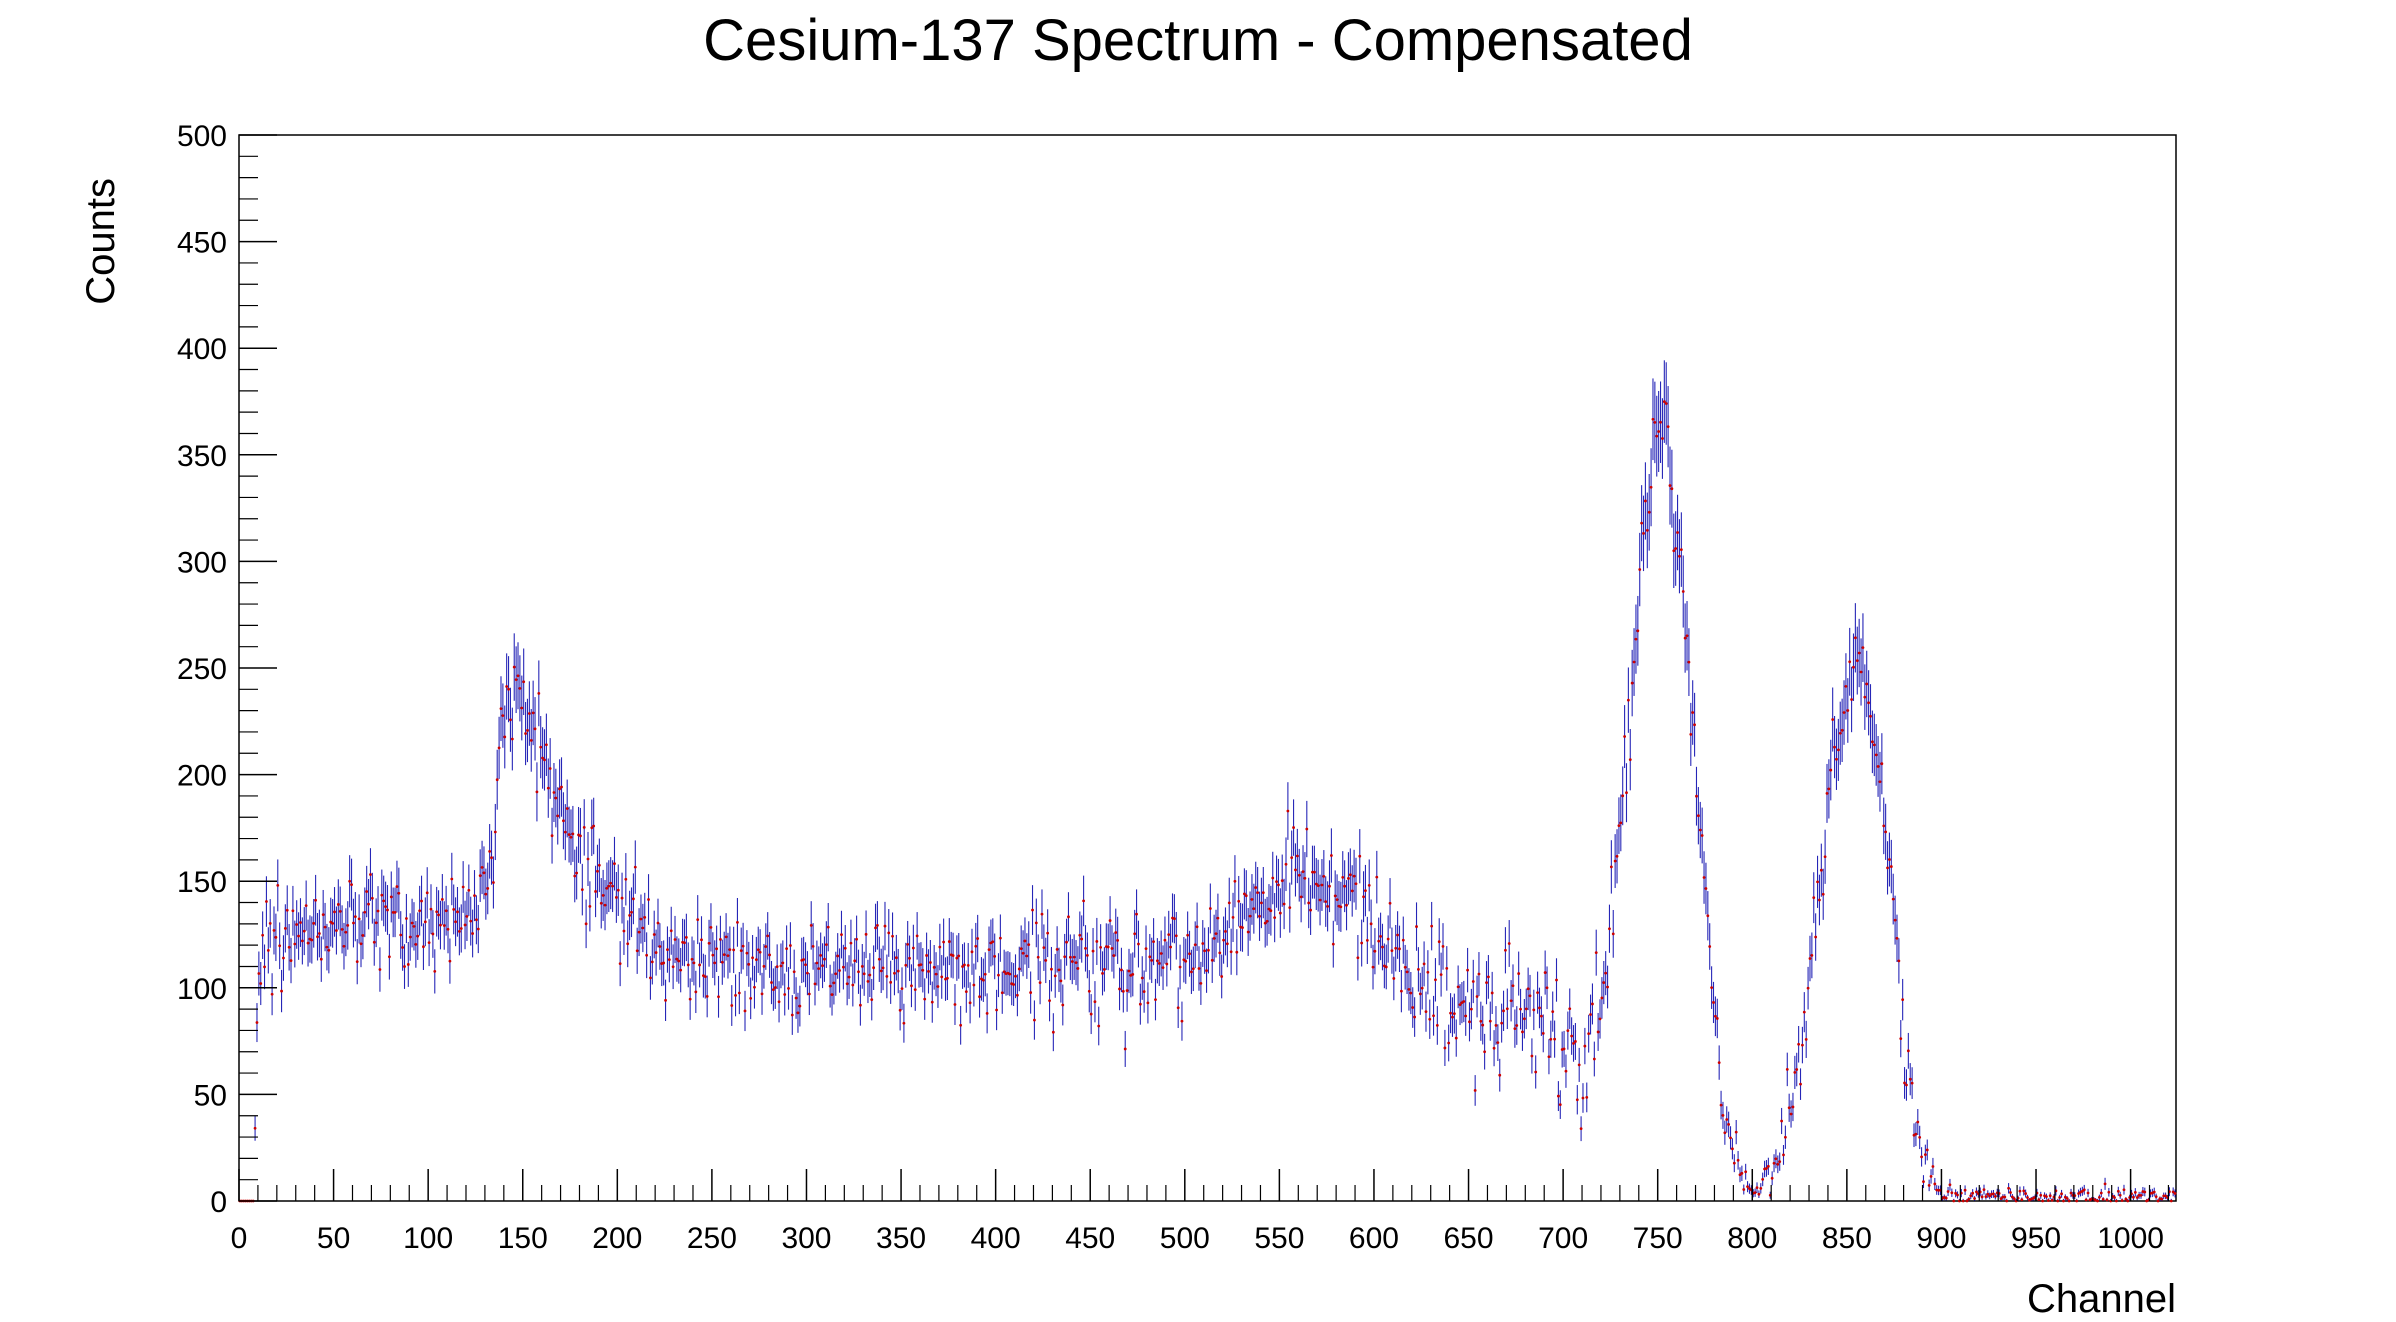 This screenshot has width=2396, height=1322. I want to click on x-tick-label: 350, so click(901, 1238).